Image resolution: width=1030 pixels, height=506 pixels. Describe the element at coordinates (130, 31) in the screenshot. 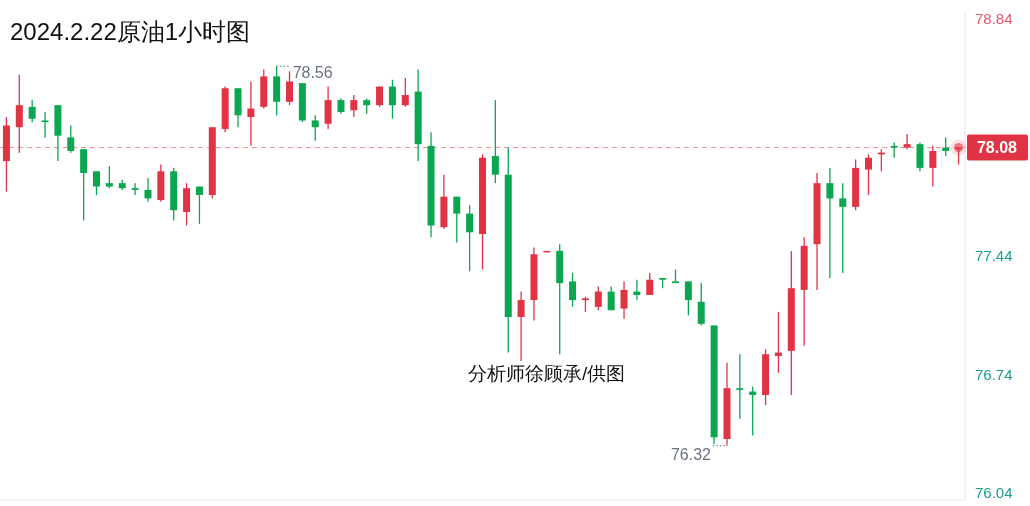

I see `chart-title: 2024.2.22原油1小时图` at that location.